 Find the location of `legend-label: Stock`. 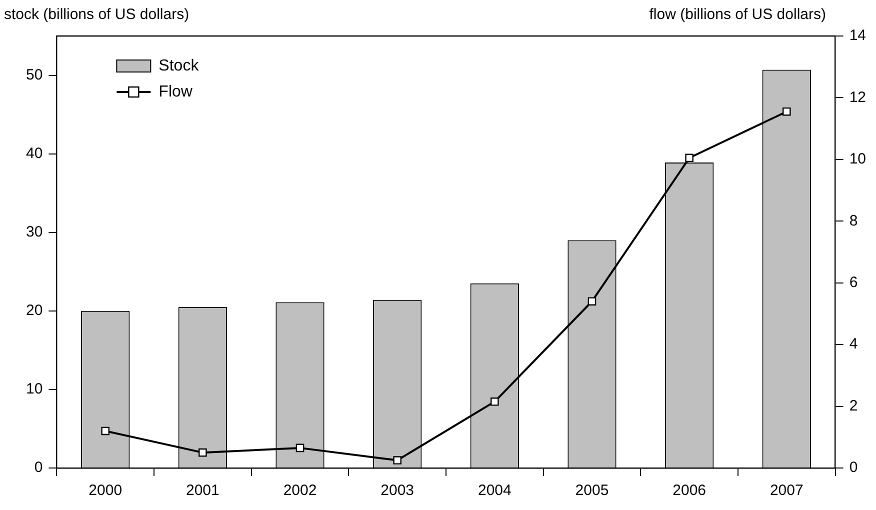

legend-label: Stock is located at coordinates (179, 65).